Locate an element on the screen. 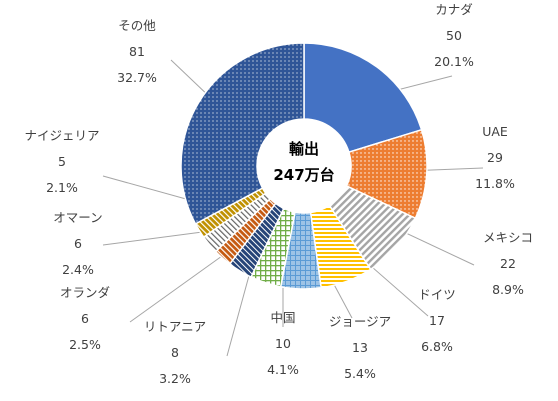 The height and width of the screenshot is (401, 558). label-5-value: 13 is located at coordinates (360, 347).